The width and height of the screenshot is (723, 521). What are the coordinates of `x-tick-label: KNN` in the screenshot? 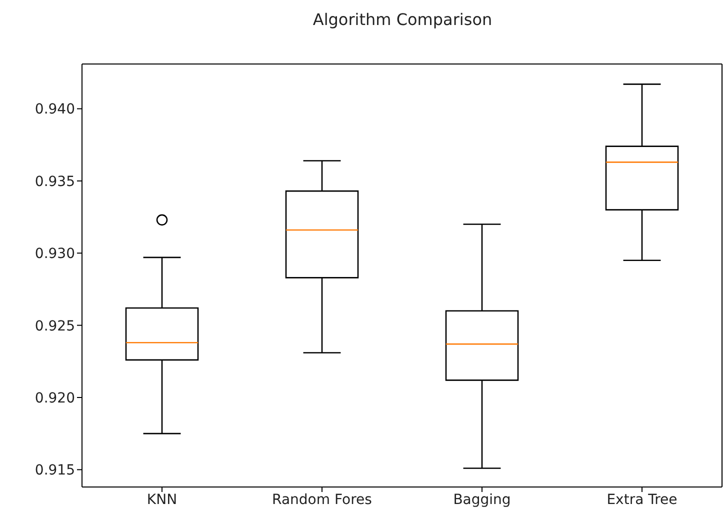 It's located at (162, 500).